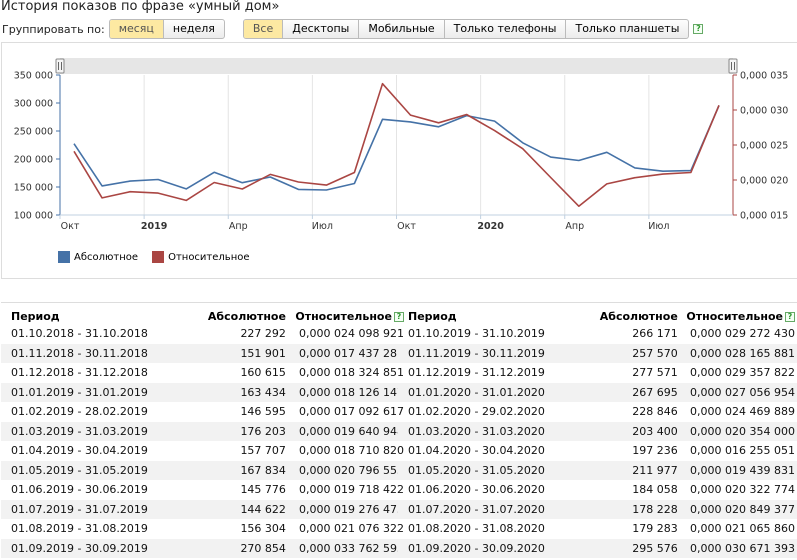  Describe the element at coordinates (742, 373) in the screenshot. I see `cell-relative: 0,000 029 357 822` at that location.